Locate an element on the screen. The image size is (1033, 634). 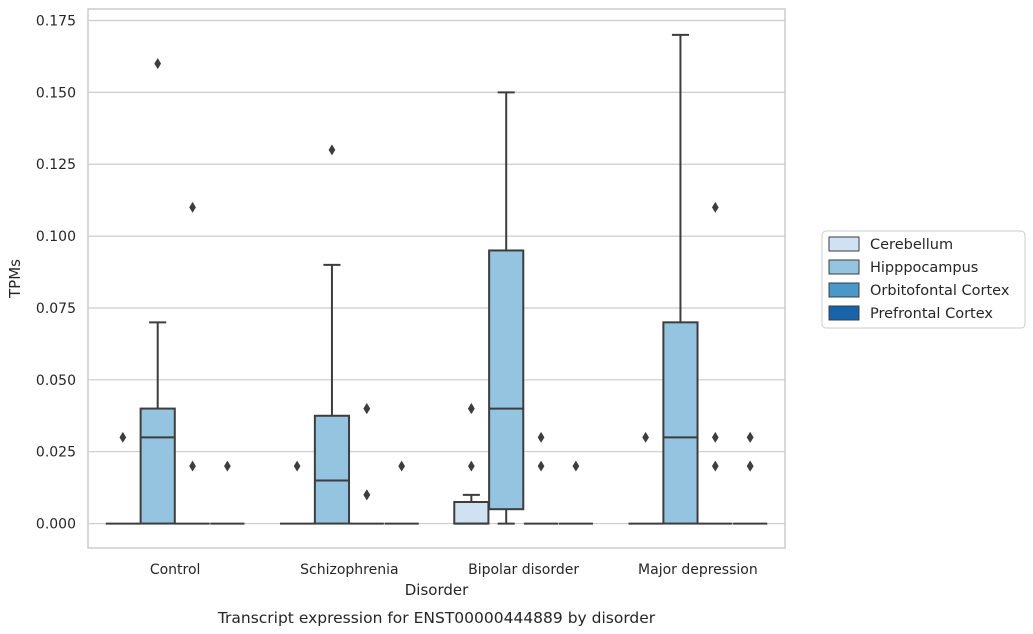
legend-label: Cerebellum is located at coordinates (911, 245).